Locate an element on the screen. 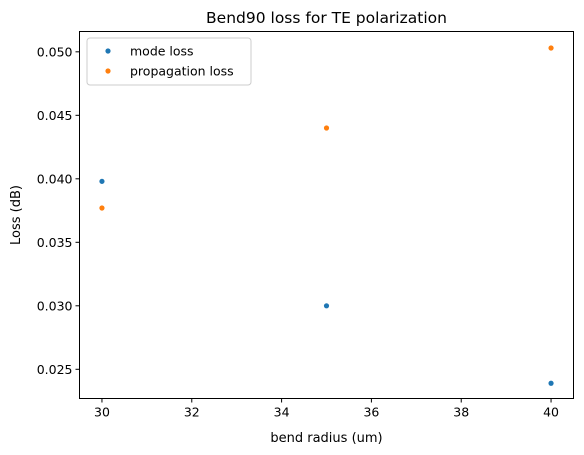 The width and height of the screenshot is (584, 455). x-axis-label: bend radius (um) is located at coordinates (326, 438).